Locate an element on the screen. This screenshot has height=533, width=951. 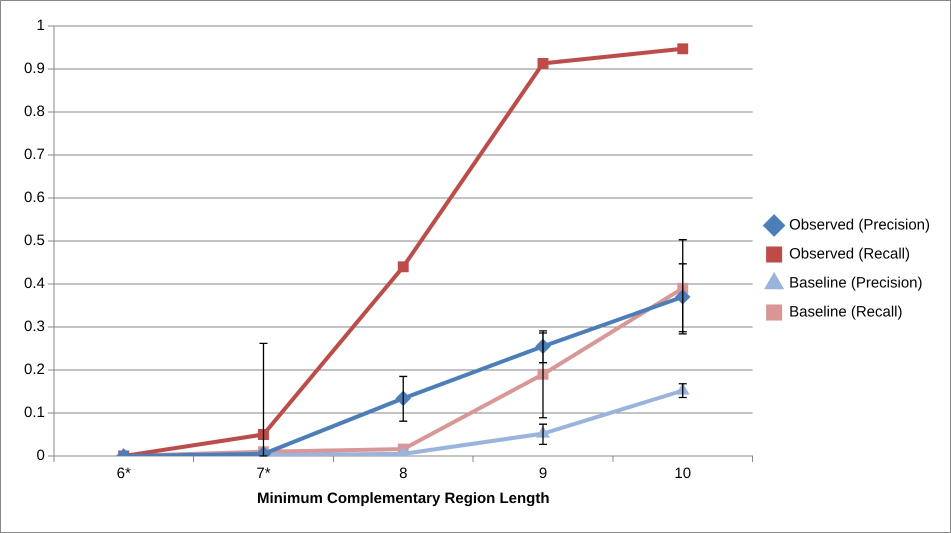
y-tick-label: 0.3 is located at coordinates (34, 327).